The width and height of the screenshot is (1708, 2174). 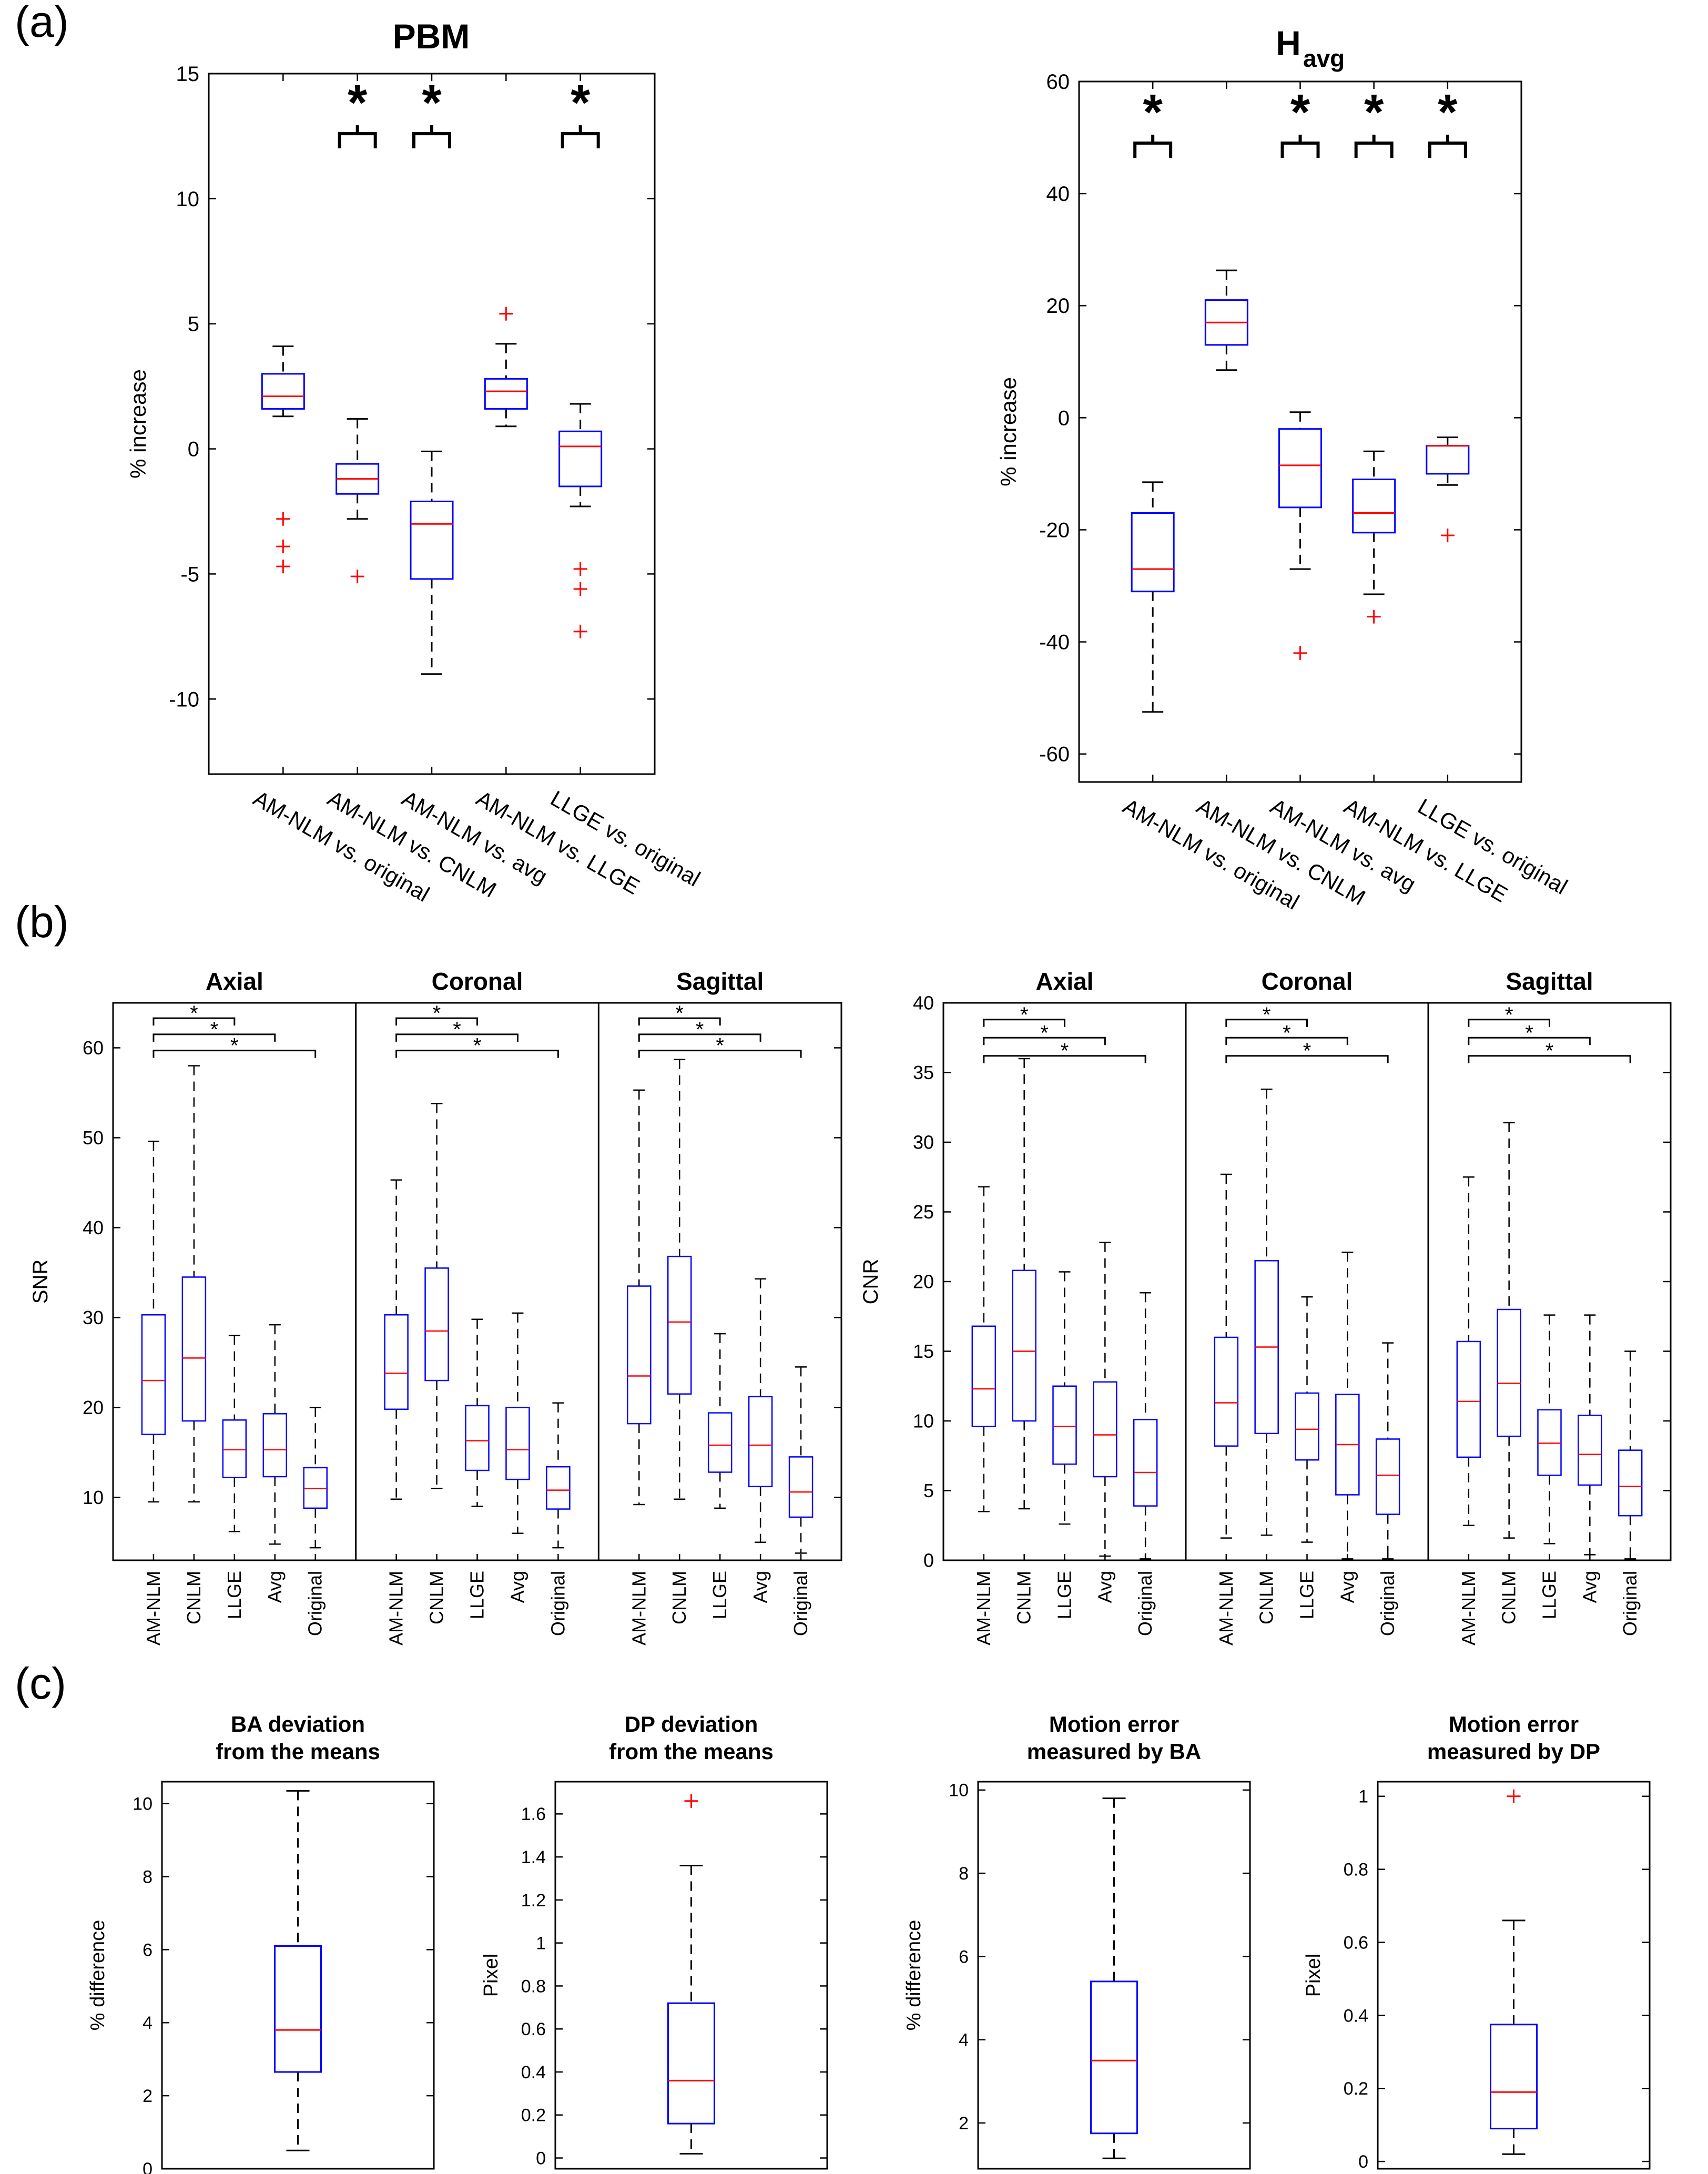 What do you see at coordinates (914, 1975) in the screenshot?
I see `y-axis-label: % difference` at bounding box center [914, 1975].